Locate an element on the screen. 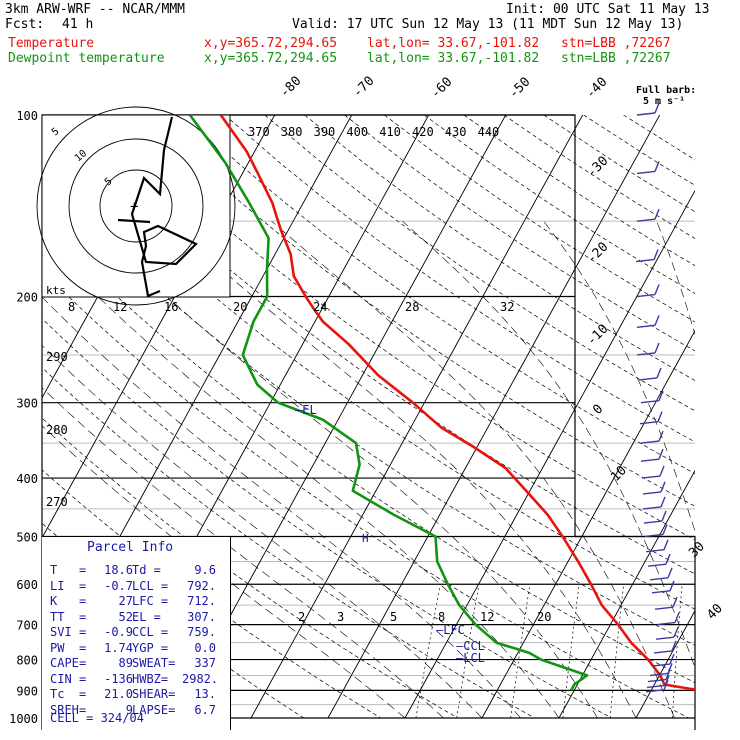  mixing-ratio-label: 12 is located at coordinates (487, 617).